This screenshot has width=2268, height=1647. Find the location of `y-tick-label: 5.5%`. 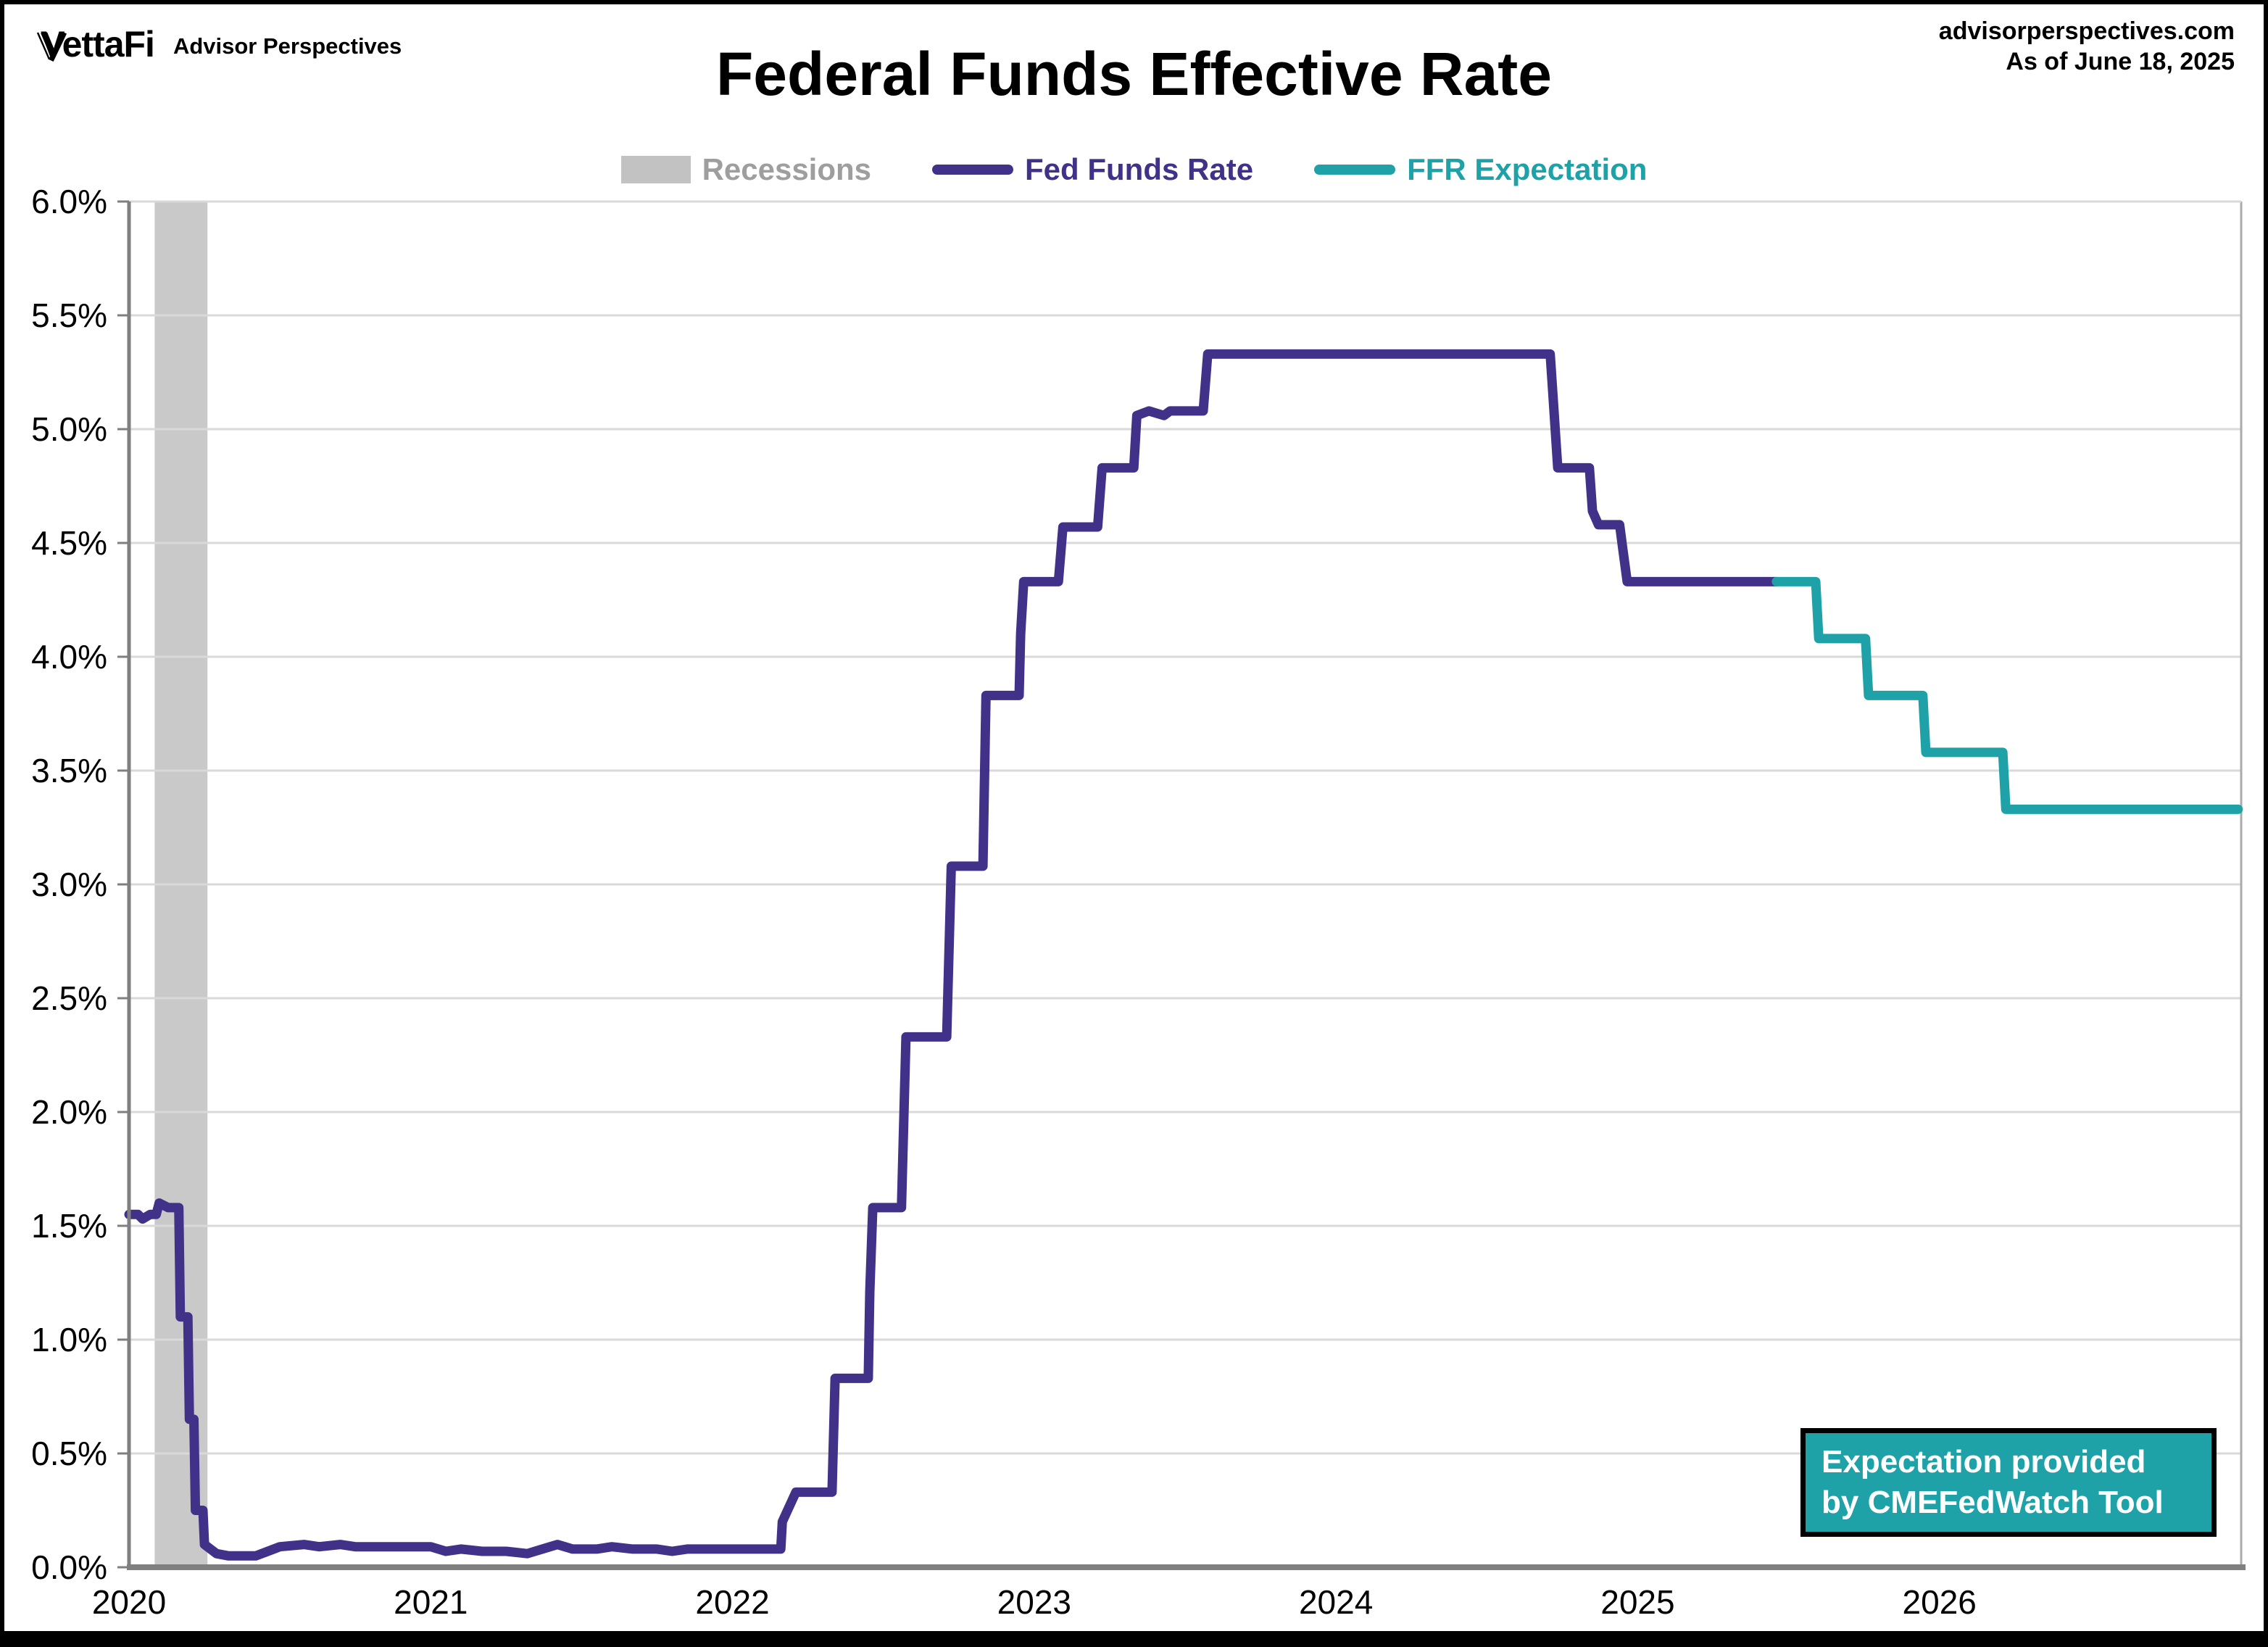

y-tick-label: 5.5% is located at coordinates (69, 315).